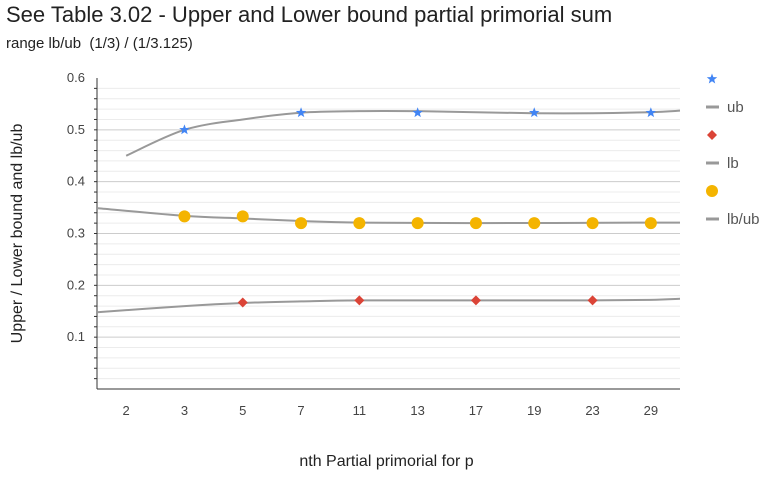 Image resolution: width=775 pixels, height=485 pixels. I want to click on x-tick-label: 13, so click(417, 410).